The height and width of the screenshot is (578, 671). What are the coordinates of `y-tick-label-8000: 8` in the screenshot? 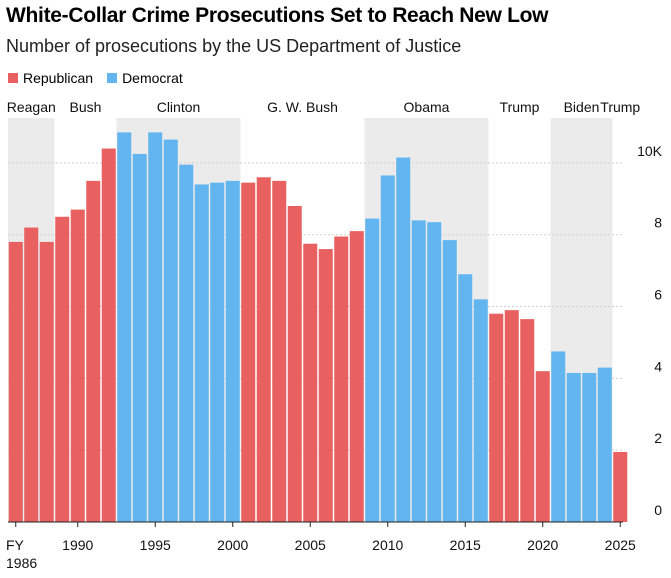 It's located at (658, 223).